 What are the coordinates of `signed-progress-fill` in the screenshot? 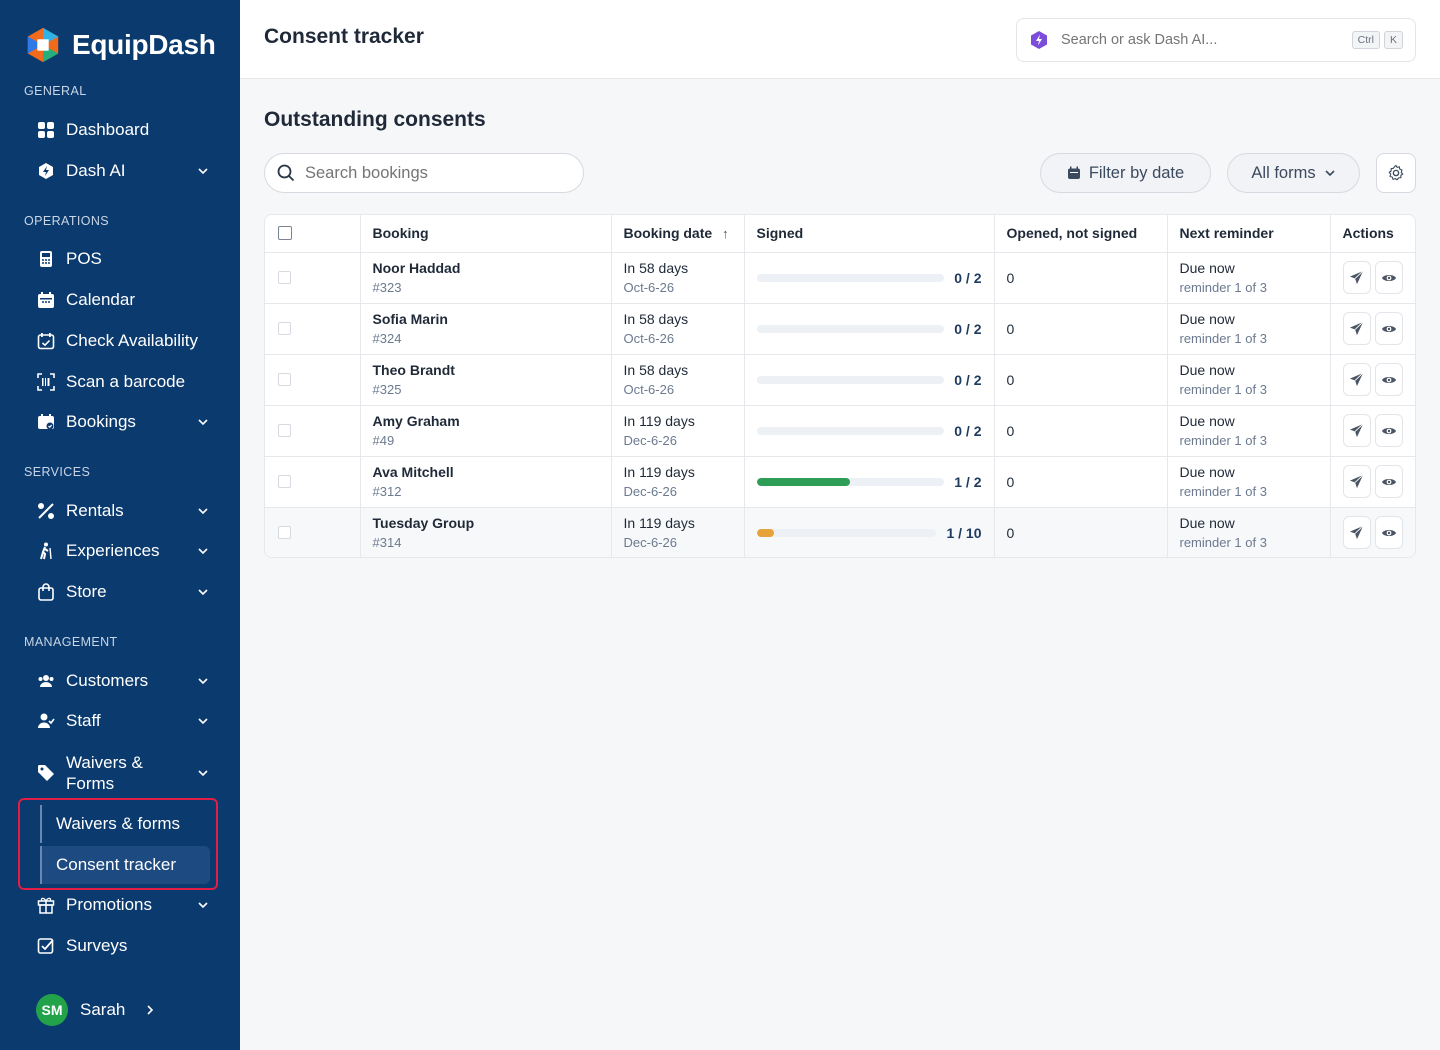 It's located at (803, 481).